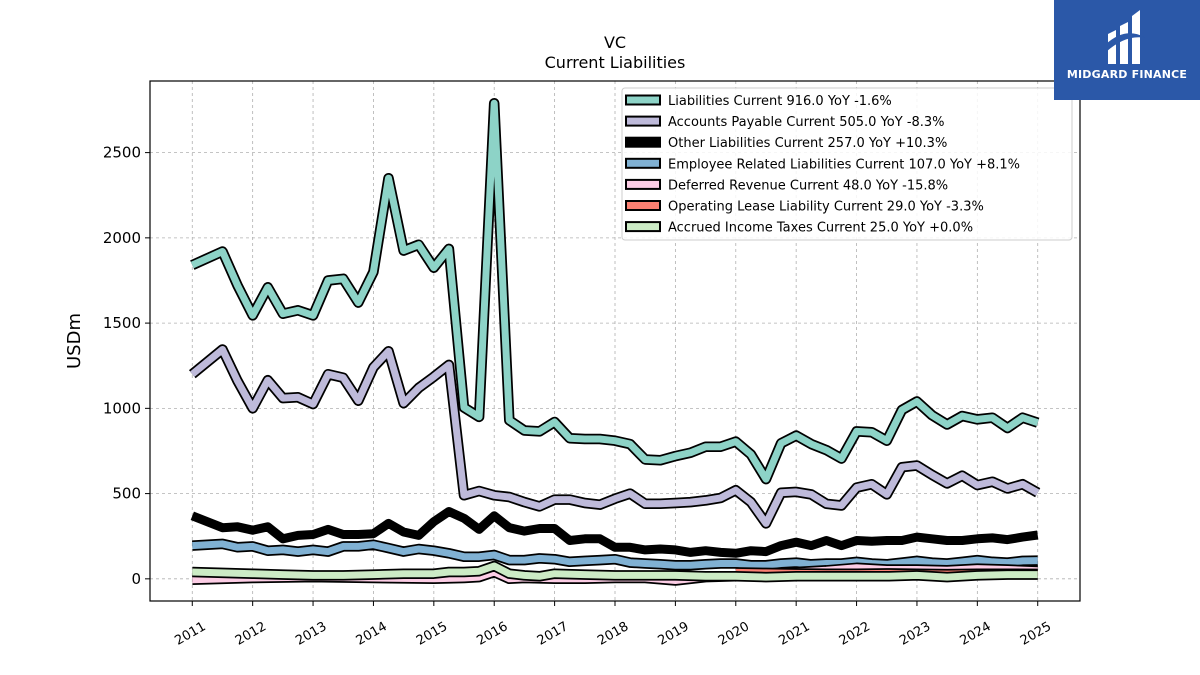 This screenshot has width=1200, height=675. I want to click on legend-label: Liabilities Current 916.0 YoY -1.6%, so click(780, 101).